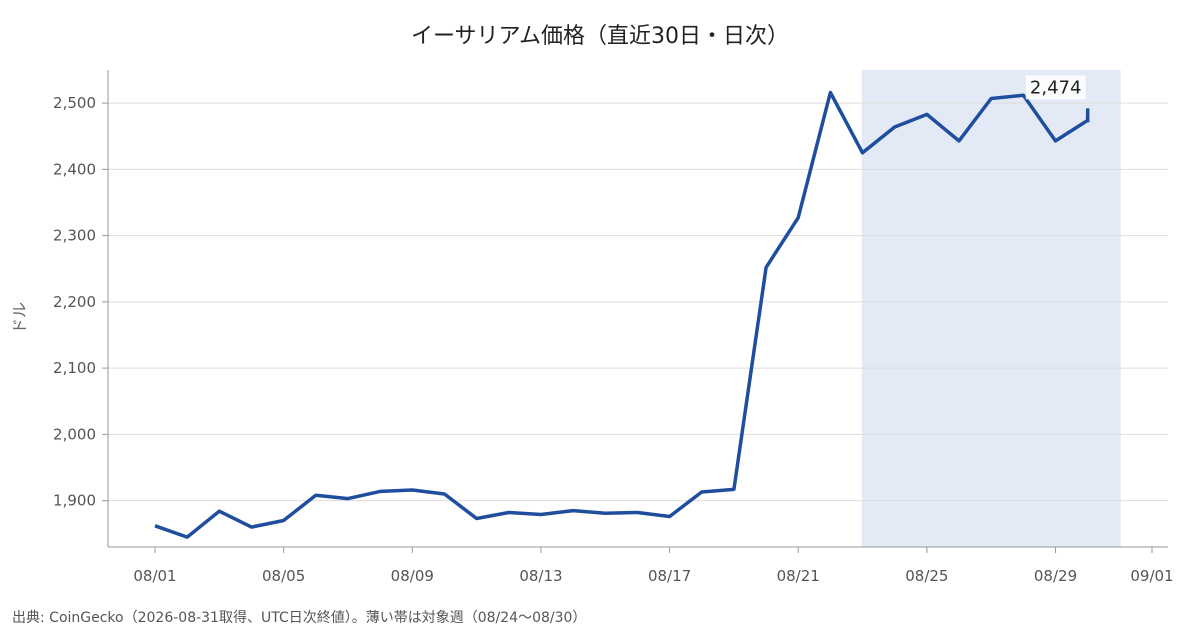  I want to click on x-tick-label: 08/01, so click(154, 576).